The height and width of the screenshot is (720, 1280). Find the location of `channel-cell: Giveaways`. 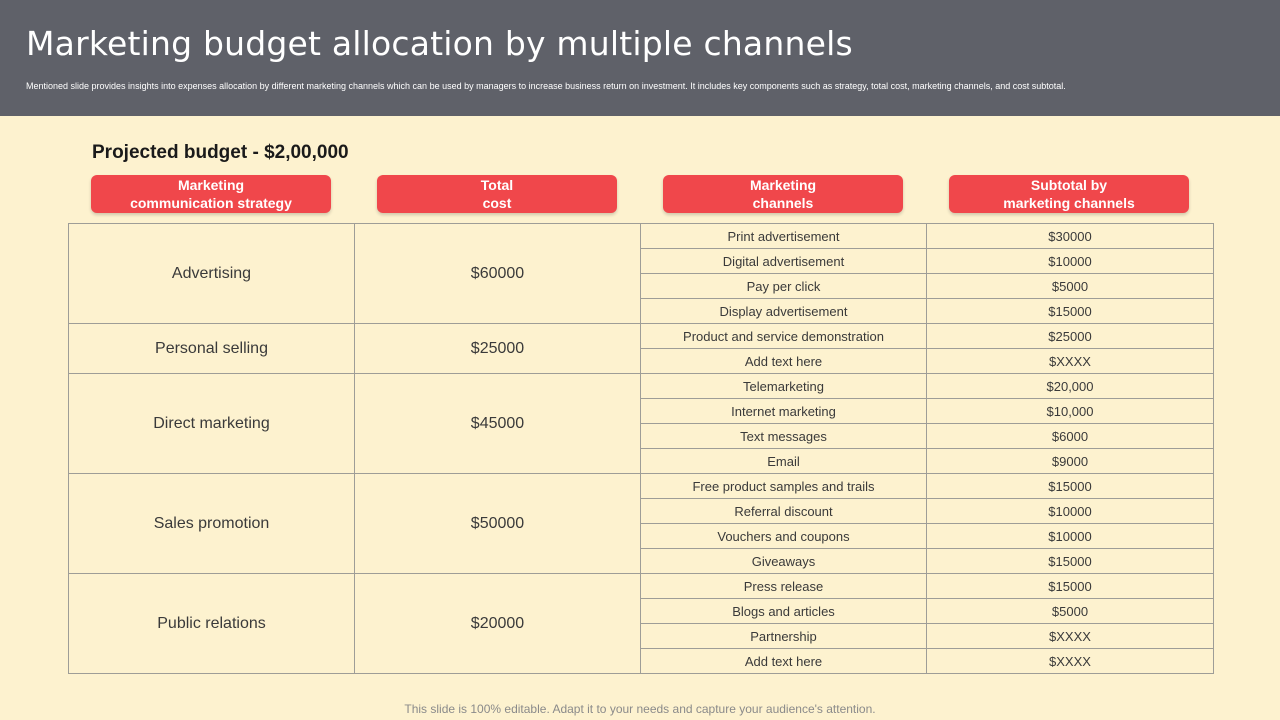

channel-cell: Giveaways is located at coordinates (783, 561).